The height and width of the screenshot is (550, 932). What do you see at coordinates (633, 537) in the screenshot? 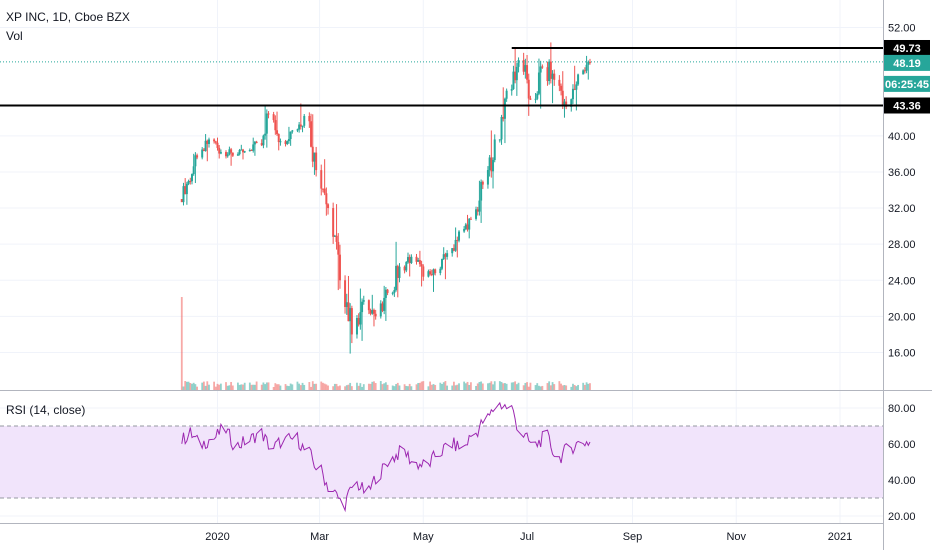
I see `time-tick-label: Sep` at bounding box center [633, 537].